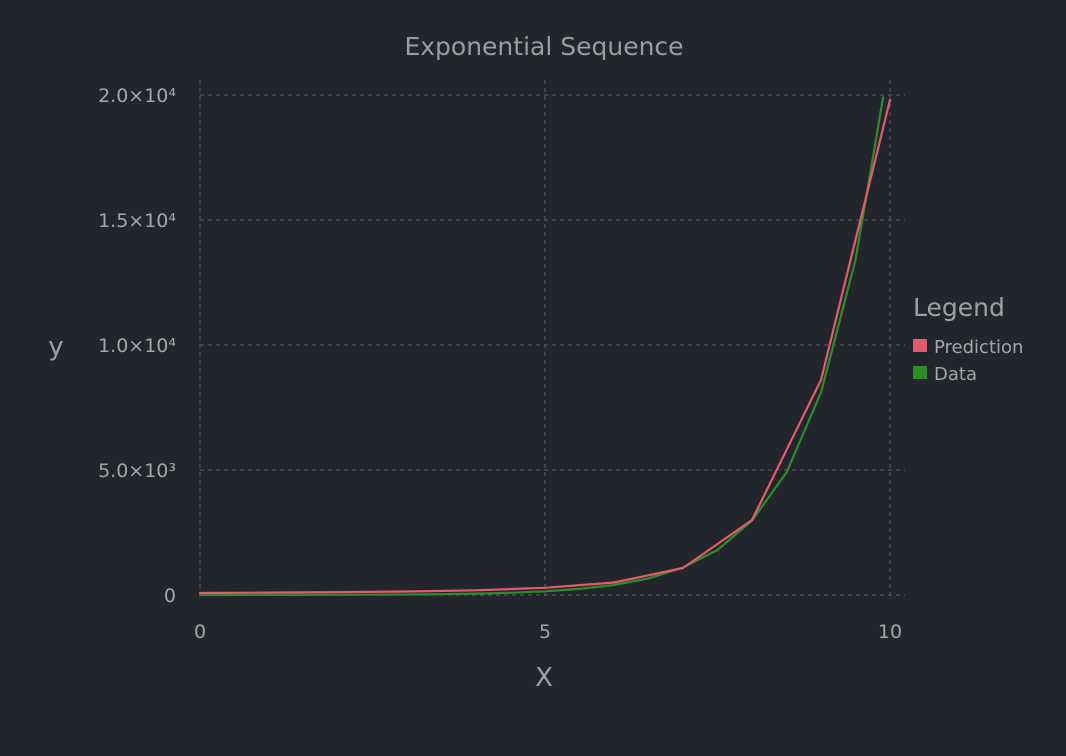 Image resolution: width=1066 pixels, height=756 pixels. Describe the element at coordinates (920, 345) in the screenshot. I see `legend-swatch-prediction` at that location.